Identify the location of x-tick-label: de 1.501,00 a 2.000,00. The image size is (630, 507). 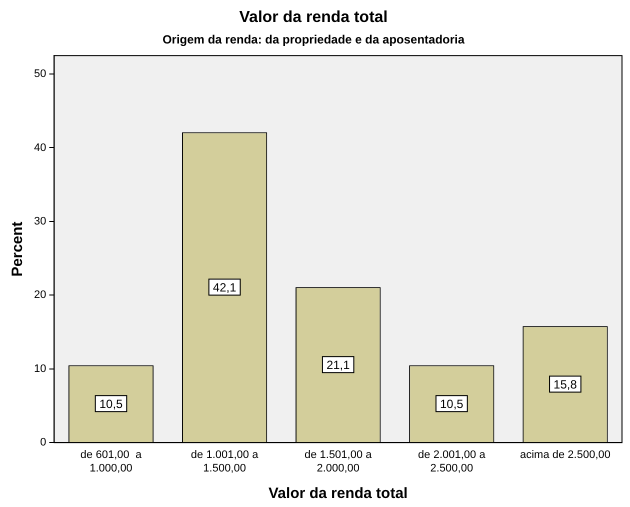
(338, 461).